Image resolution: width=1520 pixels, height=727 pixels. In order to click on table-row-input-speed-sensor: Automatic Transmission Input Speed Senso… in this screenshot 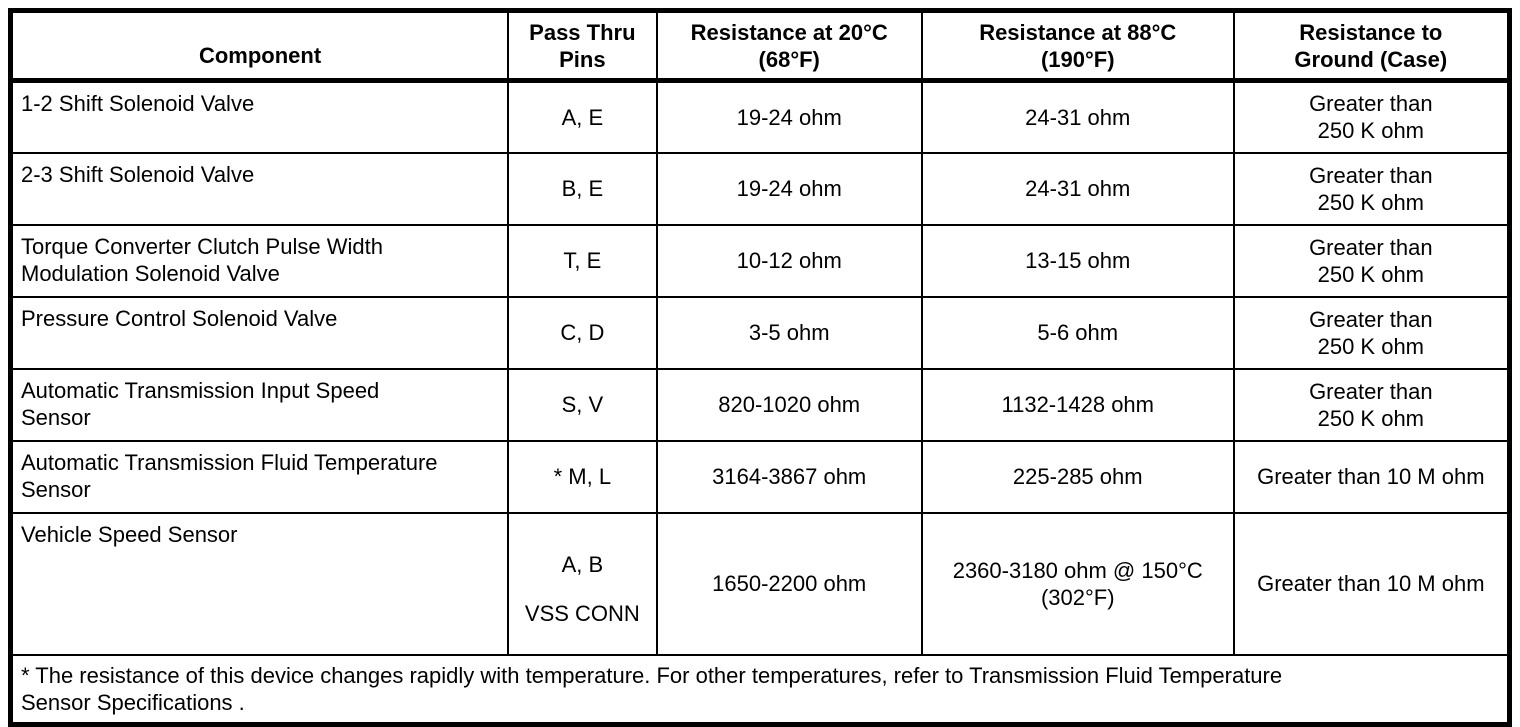, I will do `click(760, 404)`.